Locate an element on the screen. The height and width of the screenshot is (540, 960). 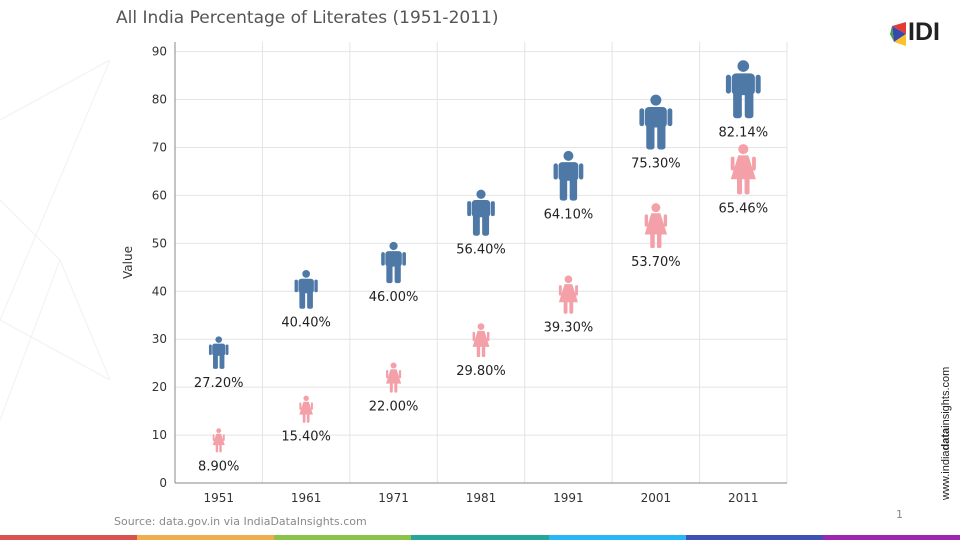
data-label: 15.40% is located at coordinates (306, 437).